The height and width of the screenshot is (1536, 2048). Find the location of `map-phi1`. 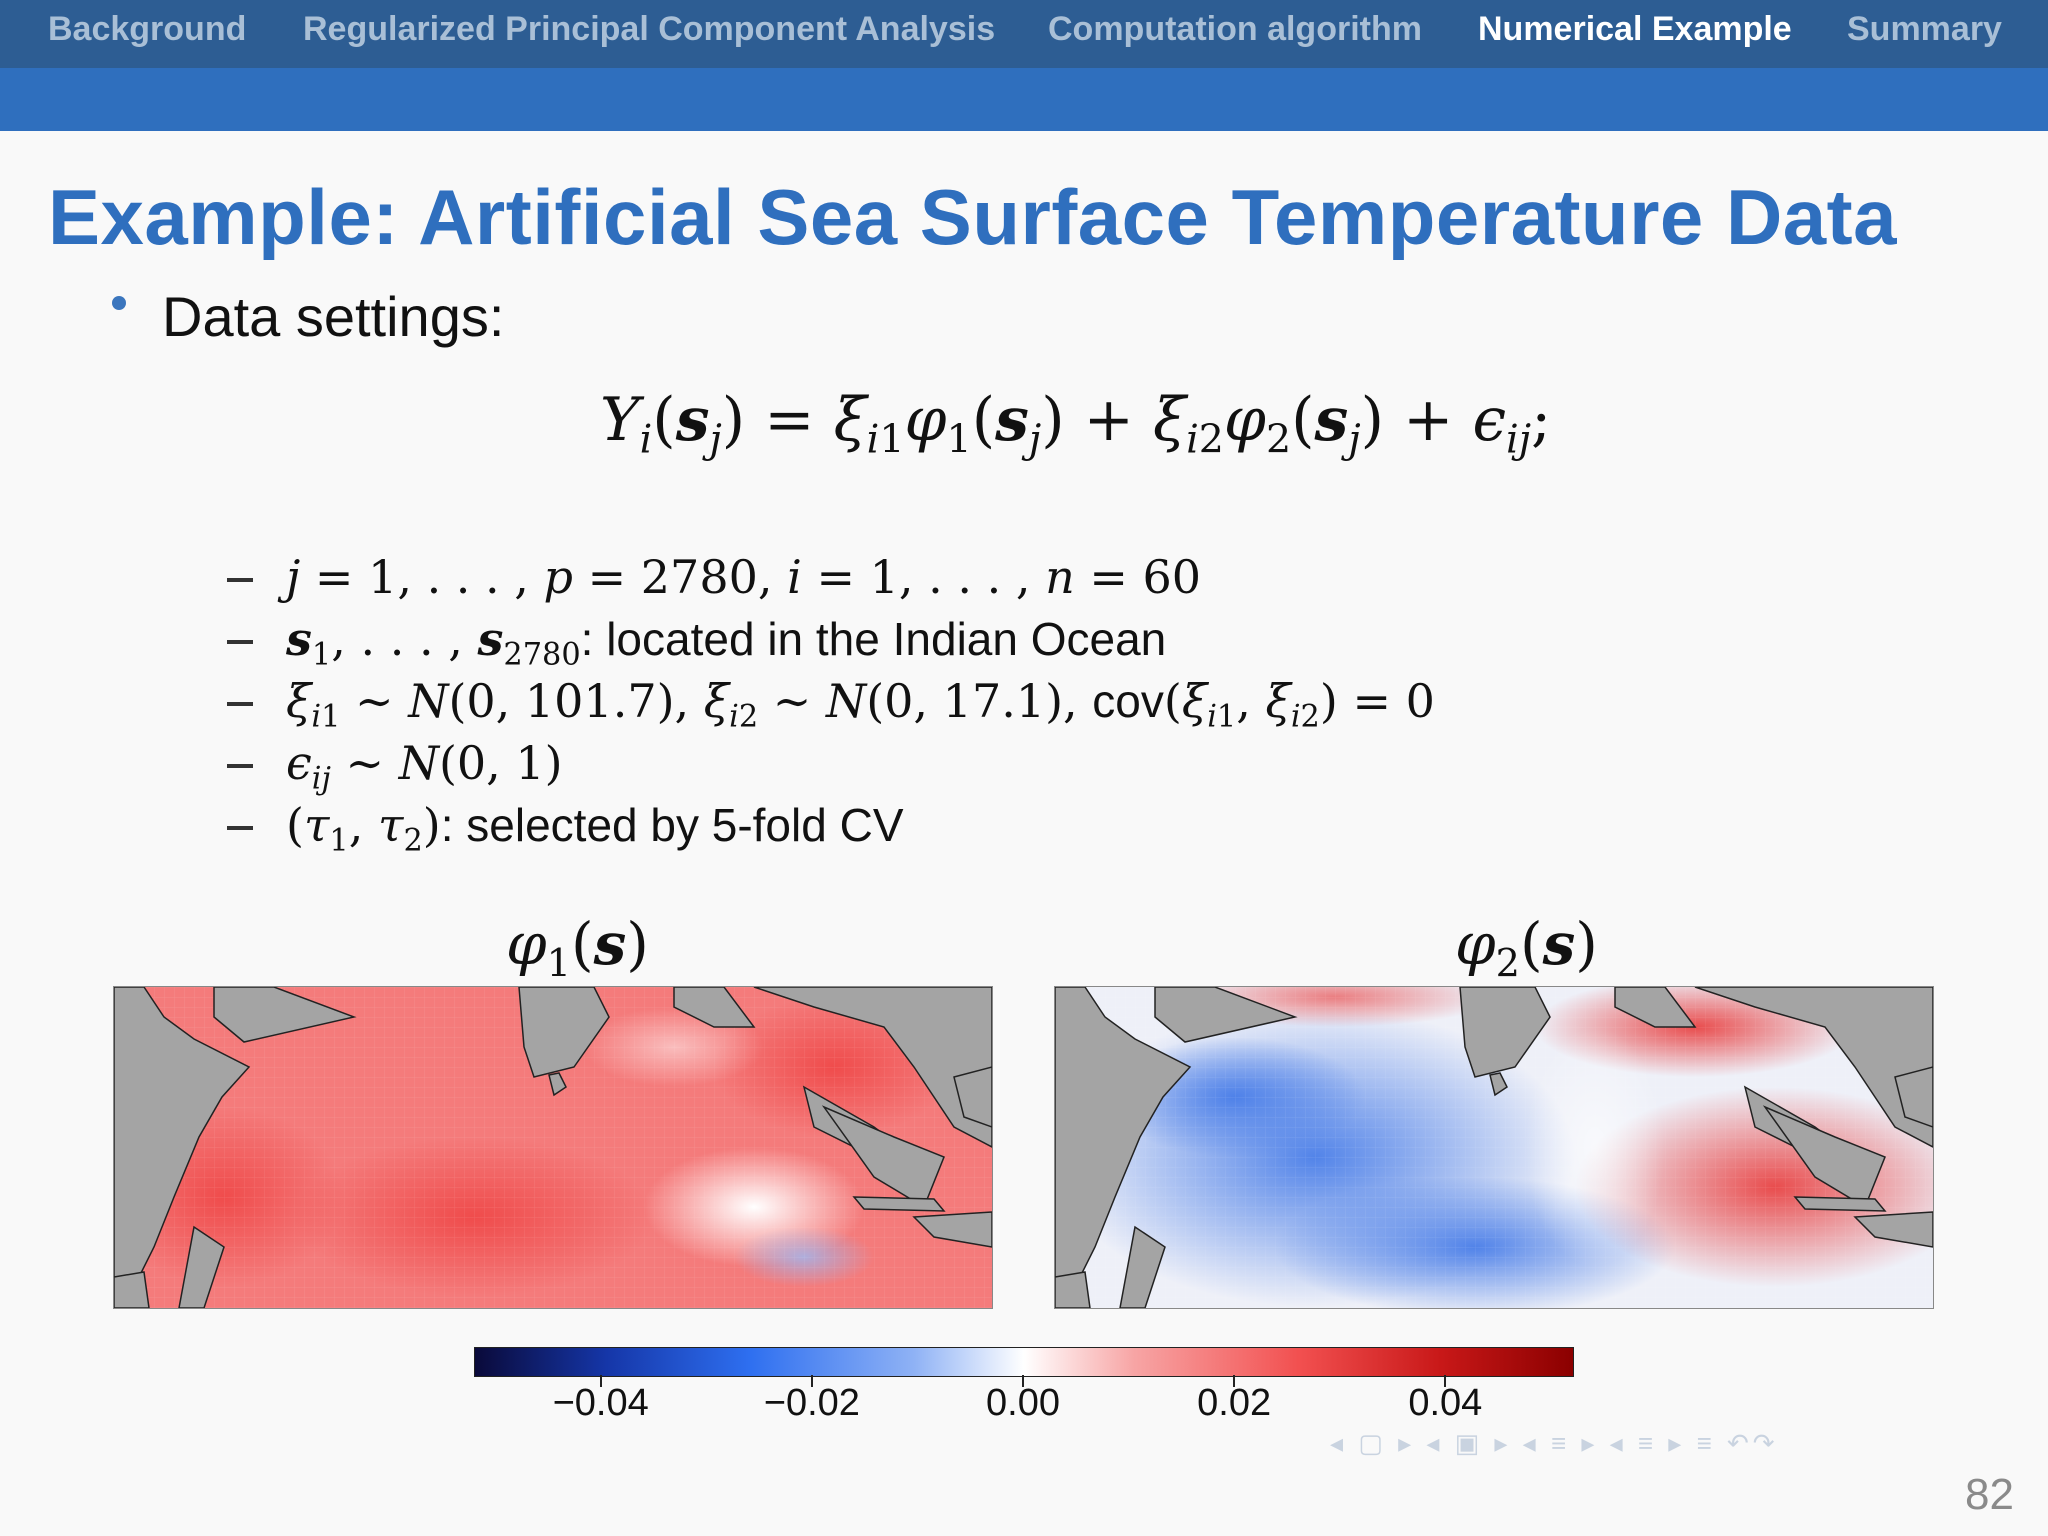

map-phi1 is located at coordinates (553, 1147).